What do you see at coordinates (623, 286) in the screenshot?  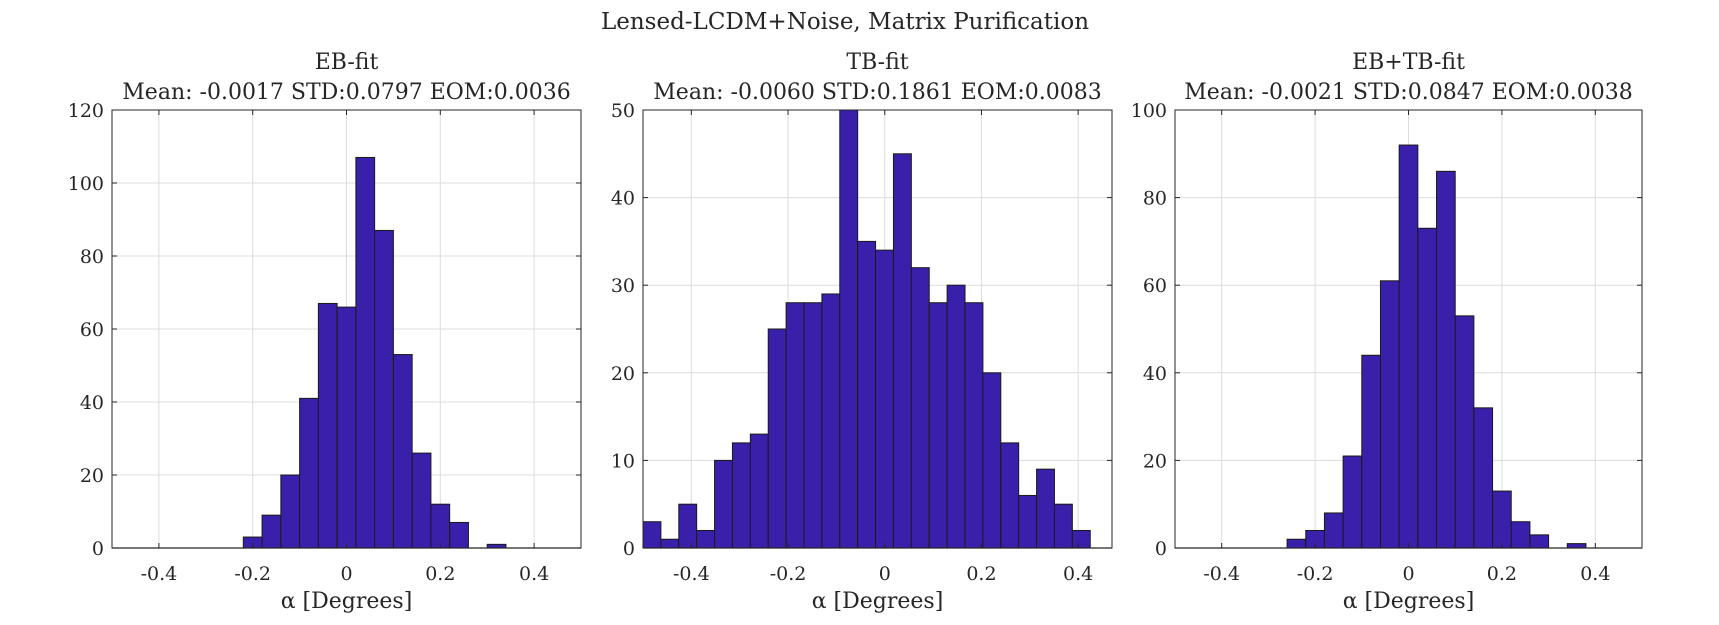 I see `y-tick-label: 30` at bounding box center [623, 286].